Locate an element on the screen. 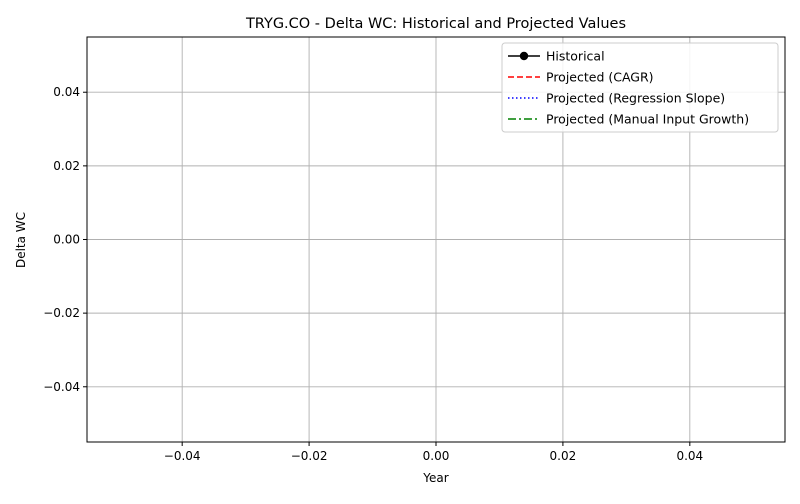  x-tick-label: 0.04 is located at coordinates (689, 456).